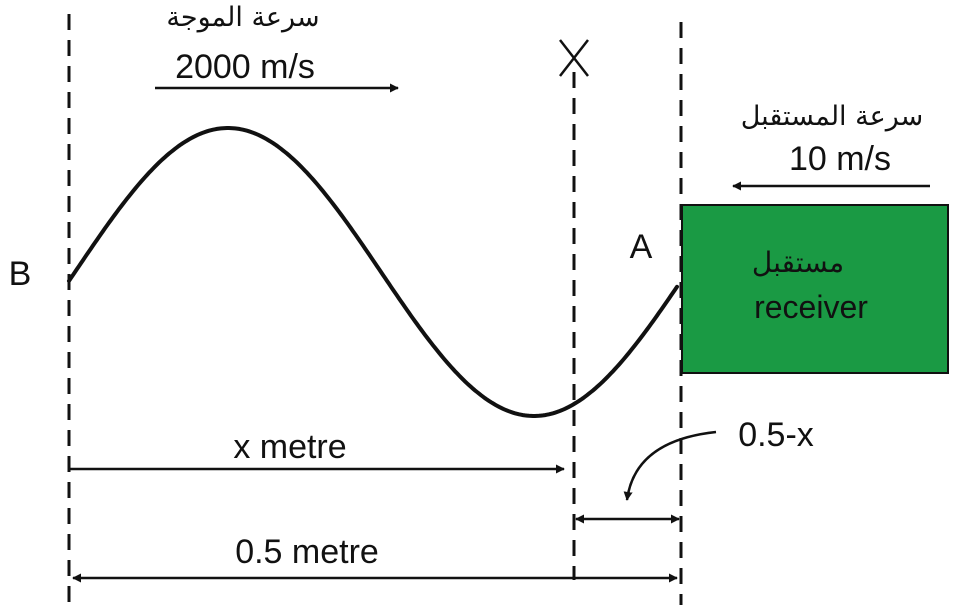  I want to click on point-a-label: A, so click(641, 247).